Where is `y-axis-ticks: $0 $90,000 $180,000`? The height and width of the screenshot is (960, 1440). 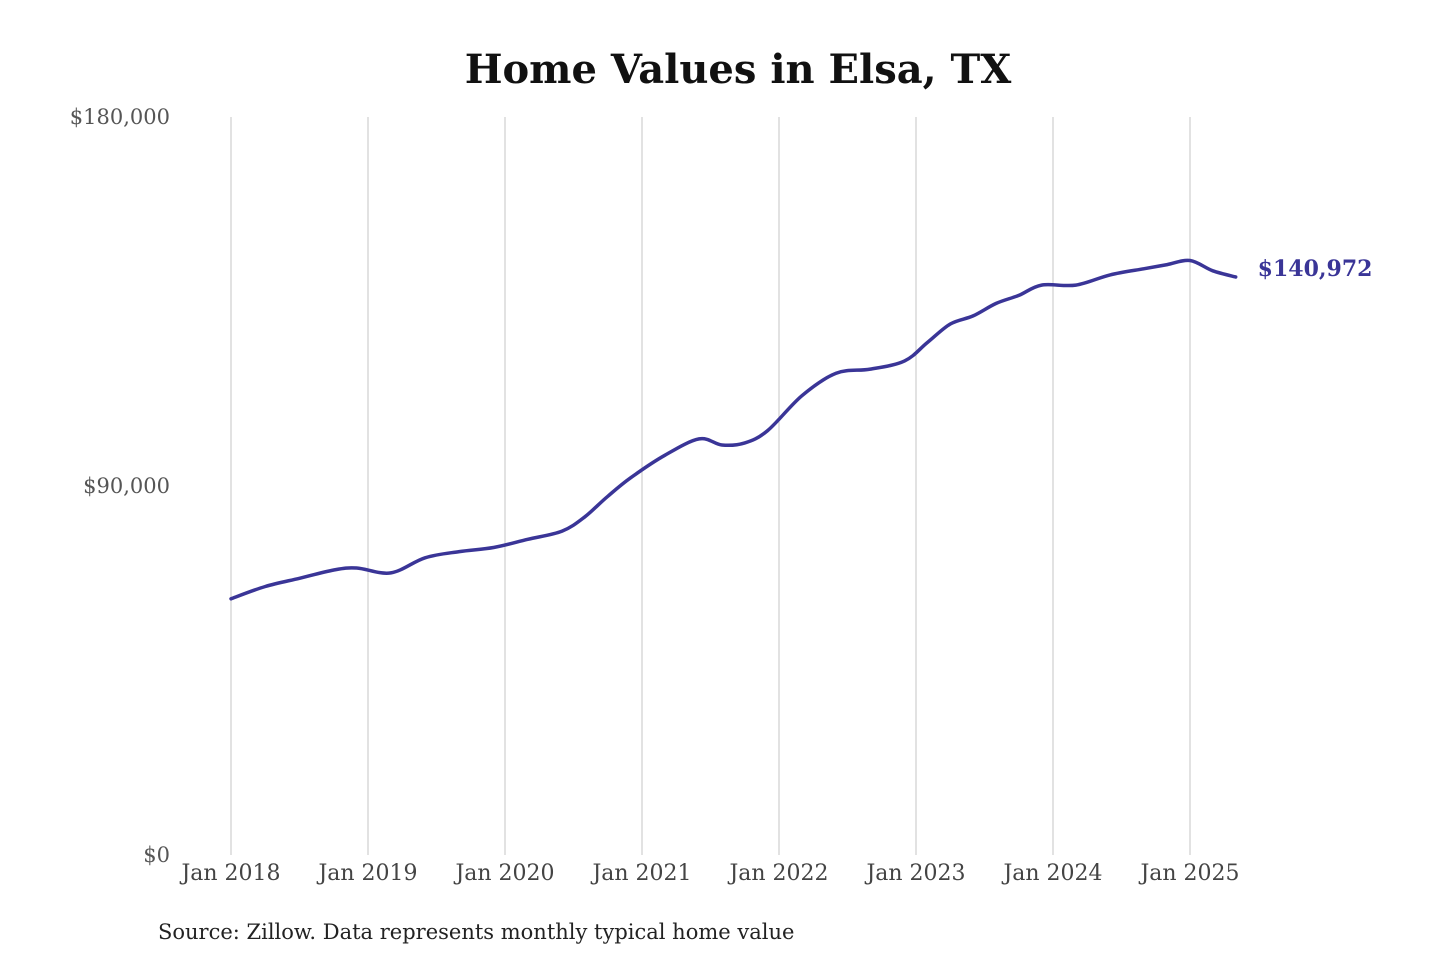
y-axis-ticks: $0 $90,000 $180,000 is located at coordinates (120, 486).